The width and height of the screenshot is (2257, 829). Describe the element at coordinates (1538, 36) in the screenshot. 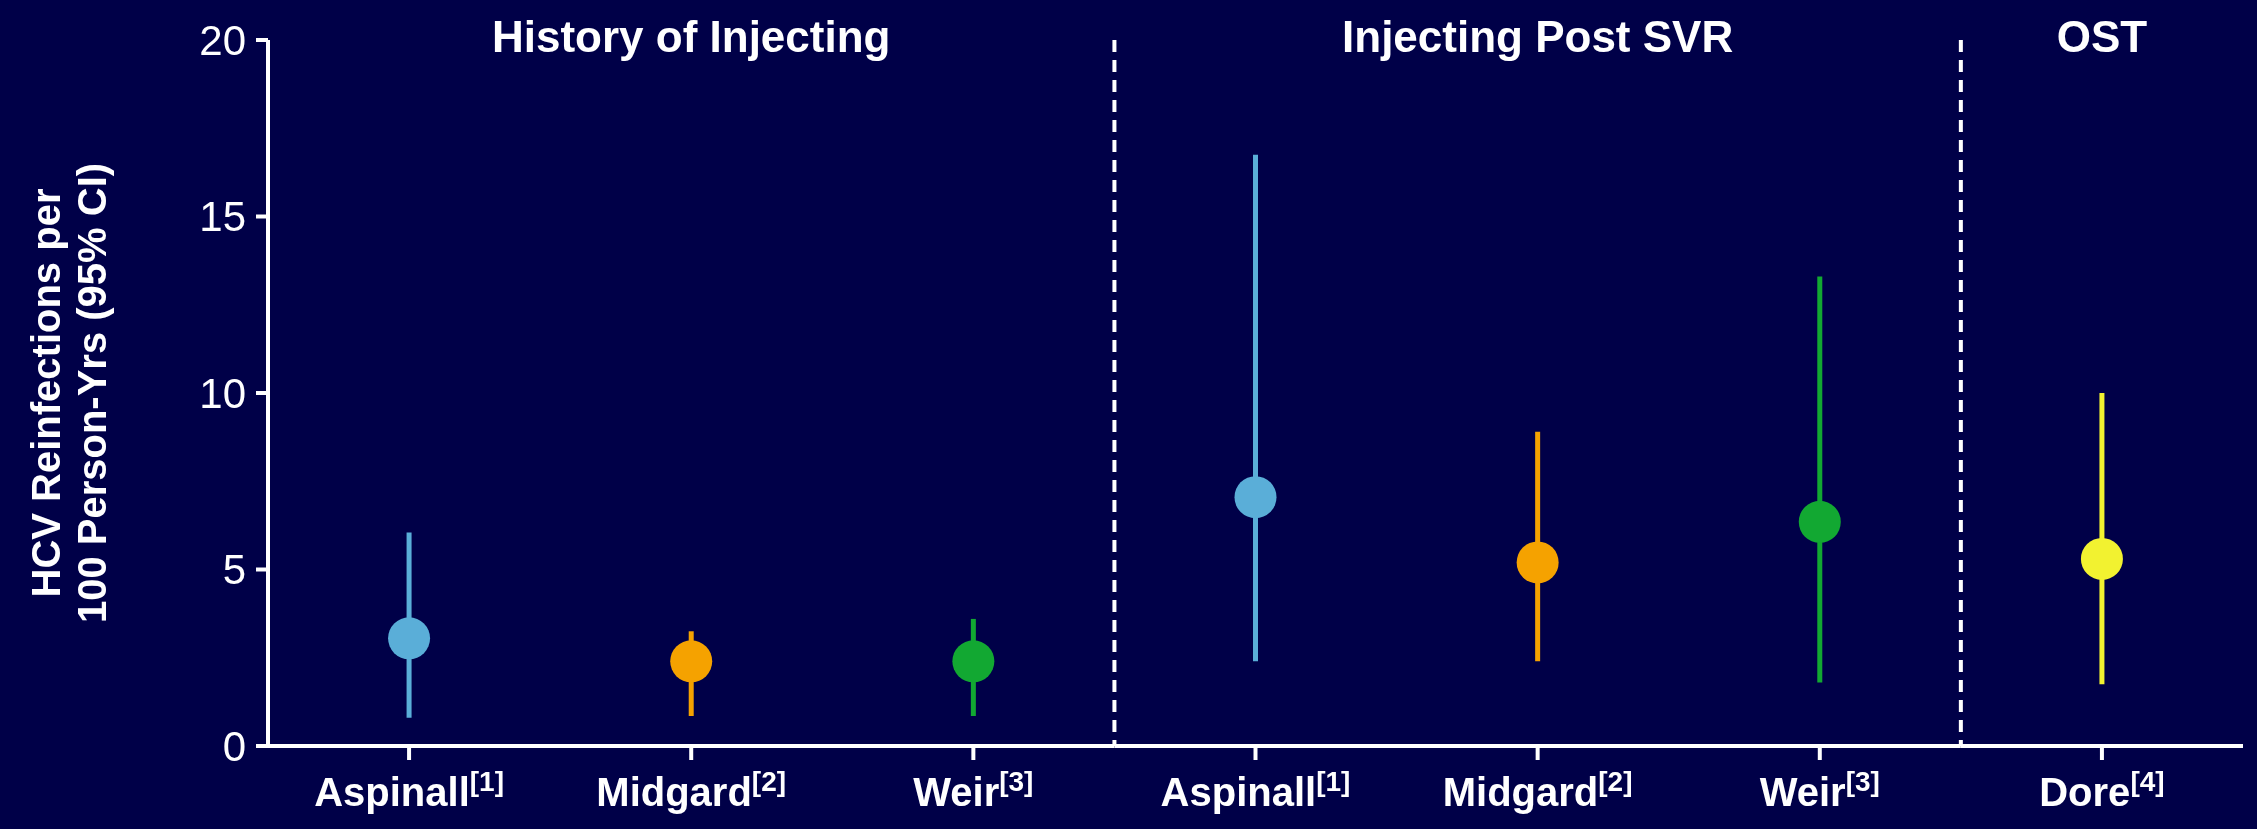

I see `chart-title: Injecting Post SVR` at that location.